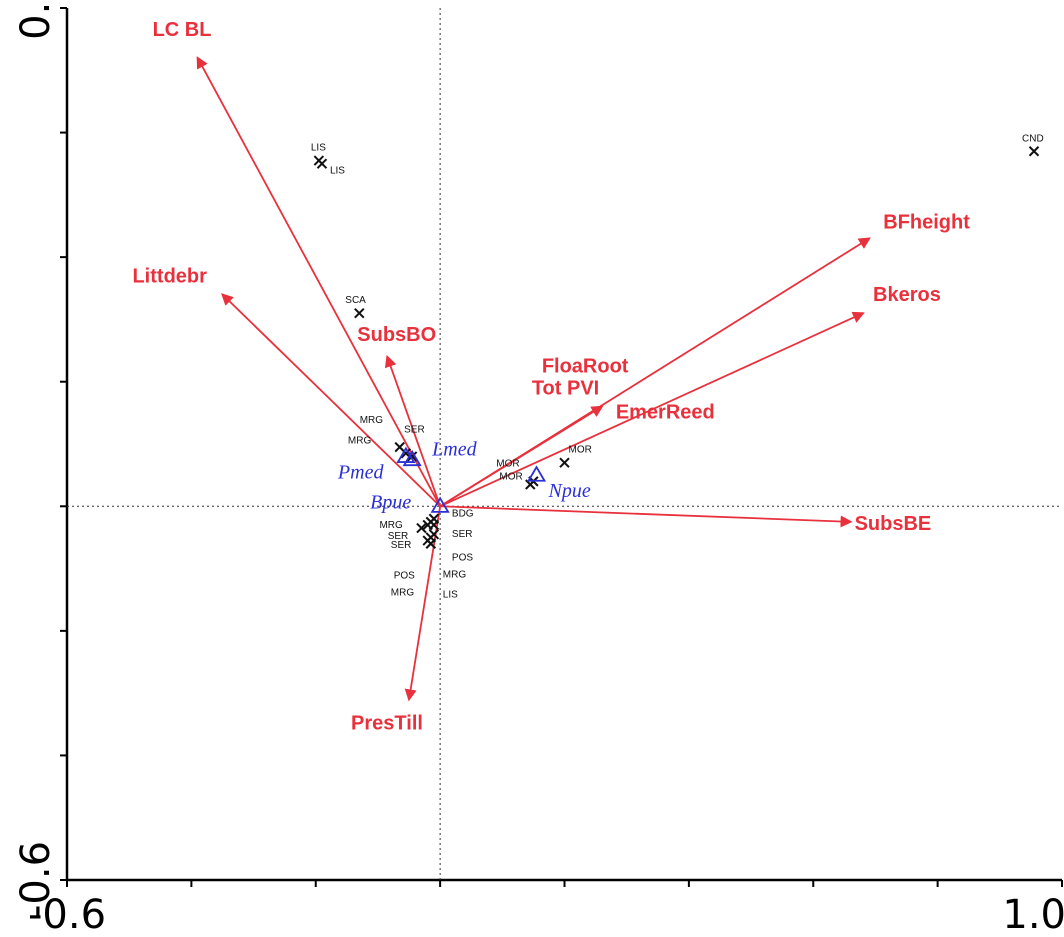  What do you see at coordinates (665, 413) in the screenshot?
I see `env-arrow-label: EmerReed` at bounding box center [665, 413].